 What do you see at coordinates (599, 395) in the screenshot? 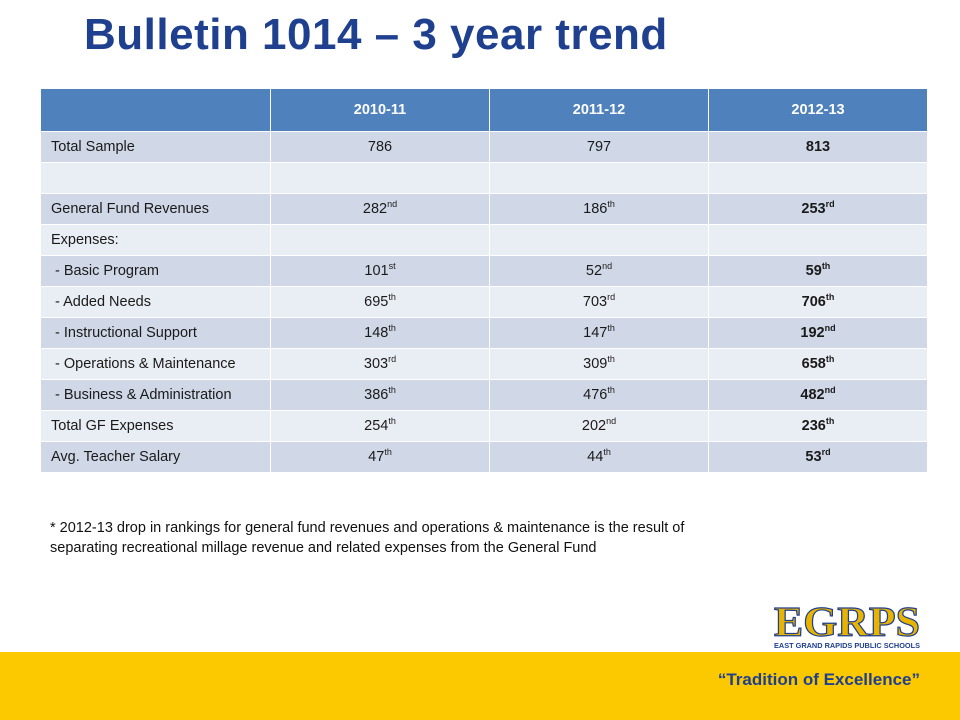
I see `rank-cell: 476th` at bounding box center [599, 395].